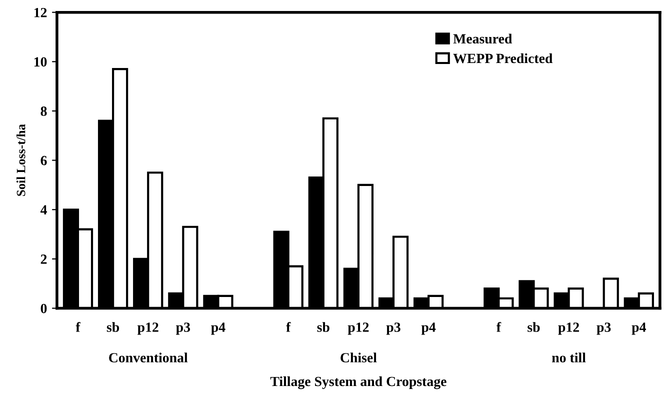 Image resolution: width=670 pixels, height=411 pixels. What do you see at coordinates (503, 58) in the screenshot?
I see `legend-label: WEPP Predicted` at bounding box center [503, 58].